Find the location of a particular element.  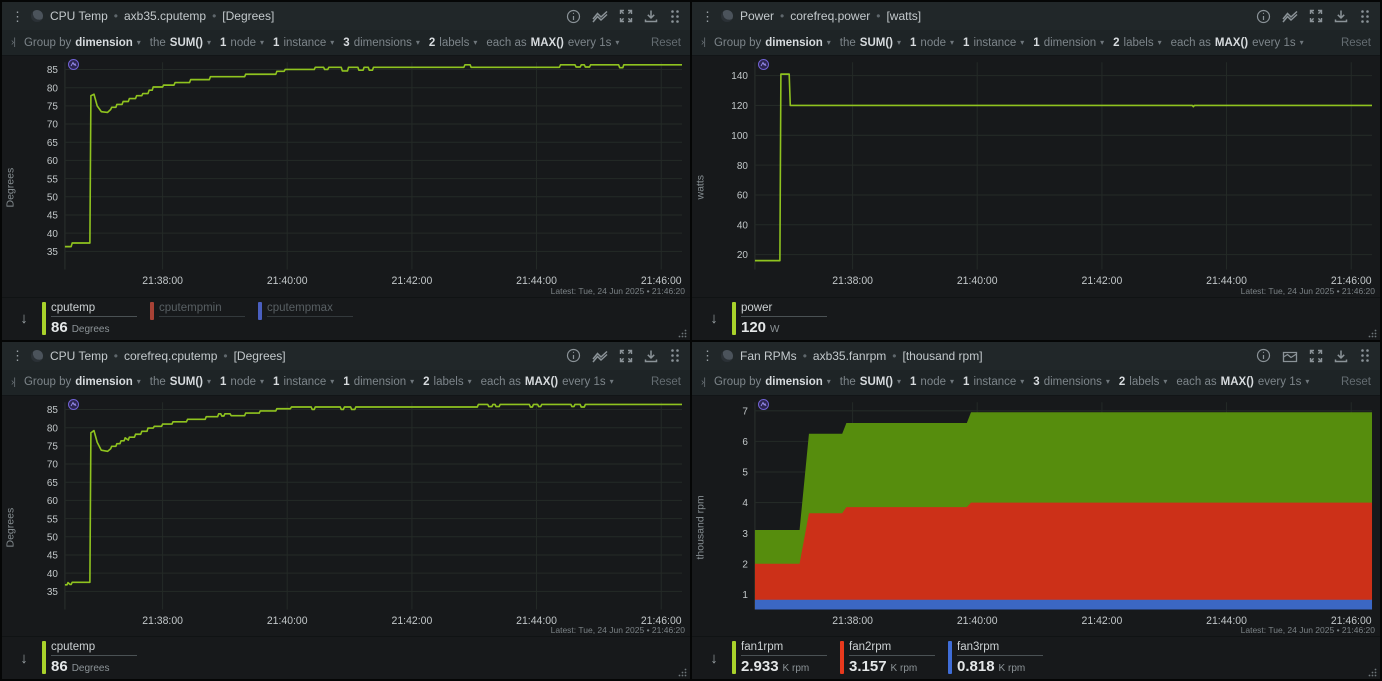

legend-item: fan3rpm 0.818 K rpm is located at coordinates (995, 658).